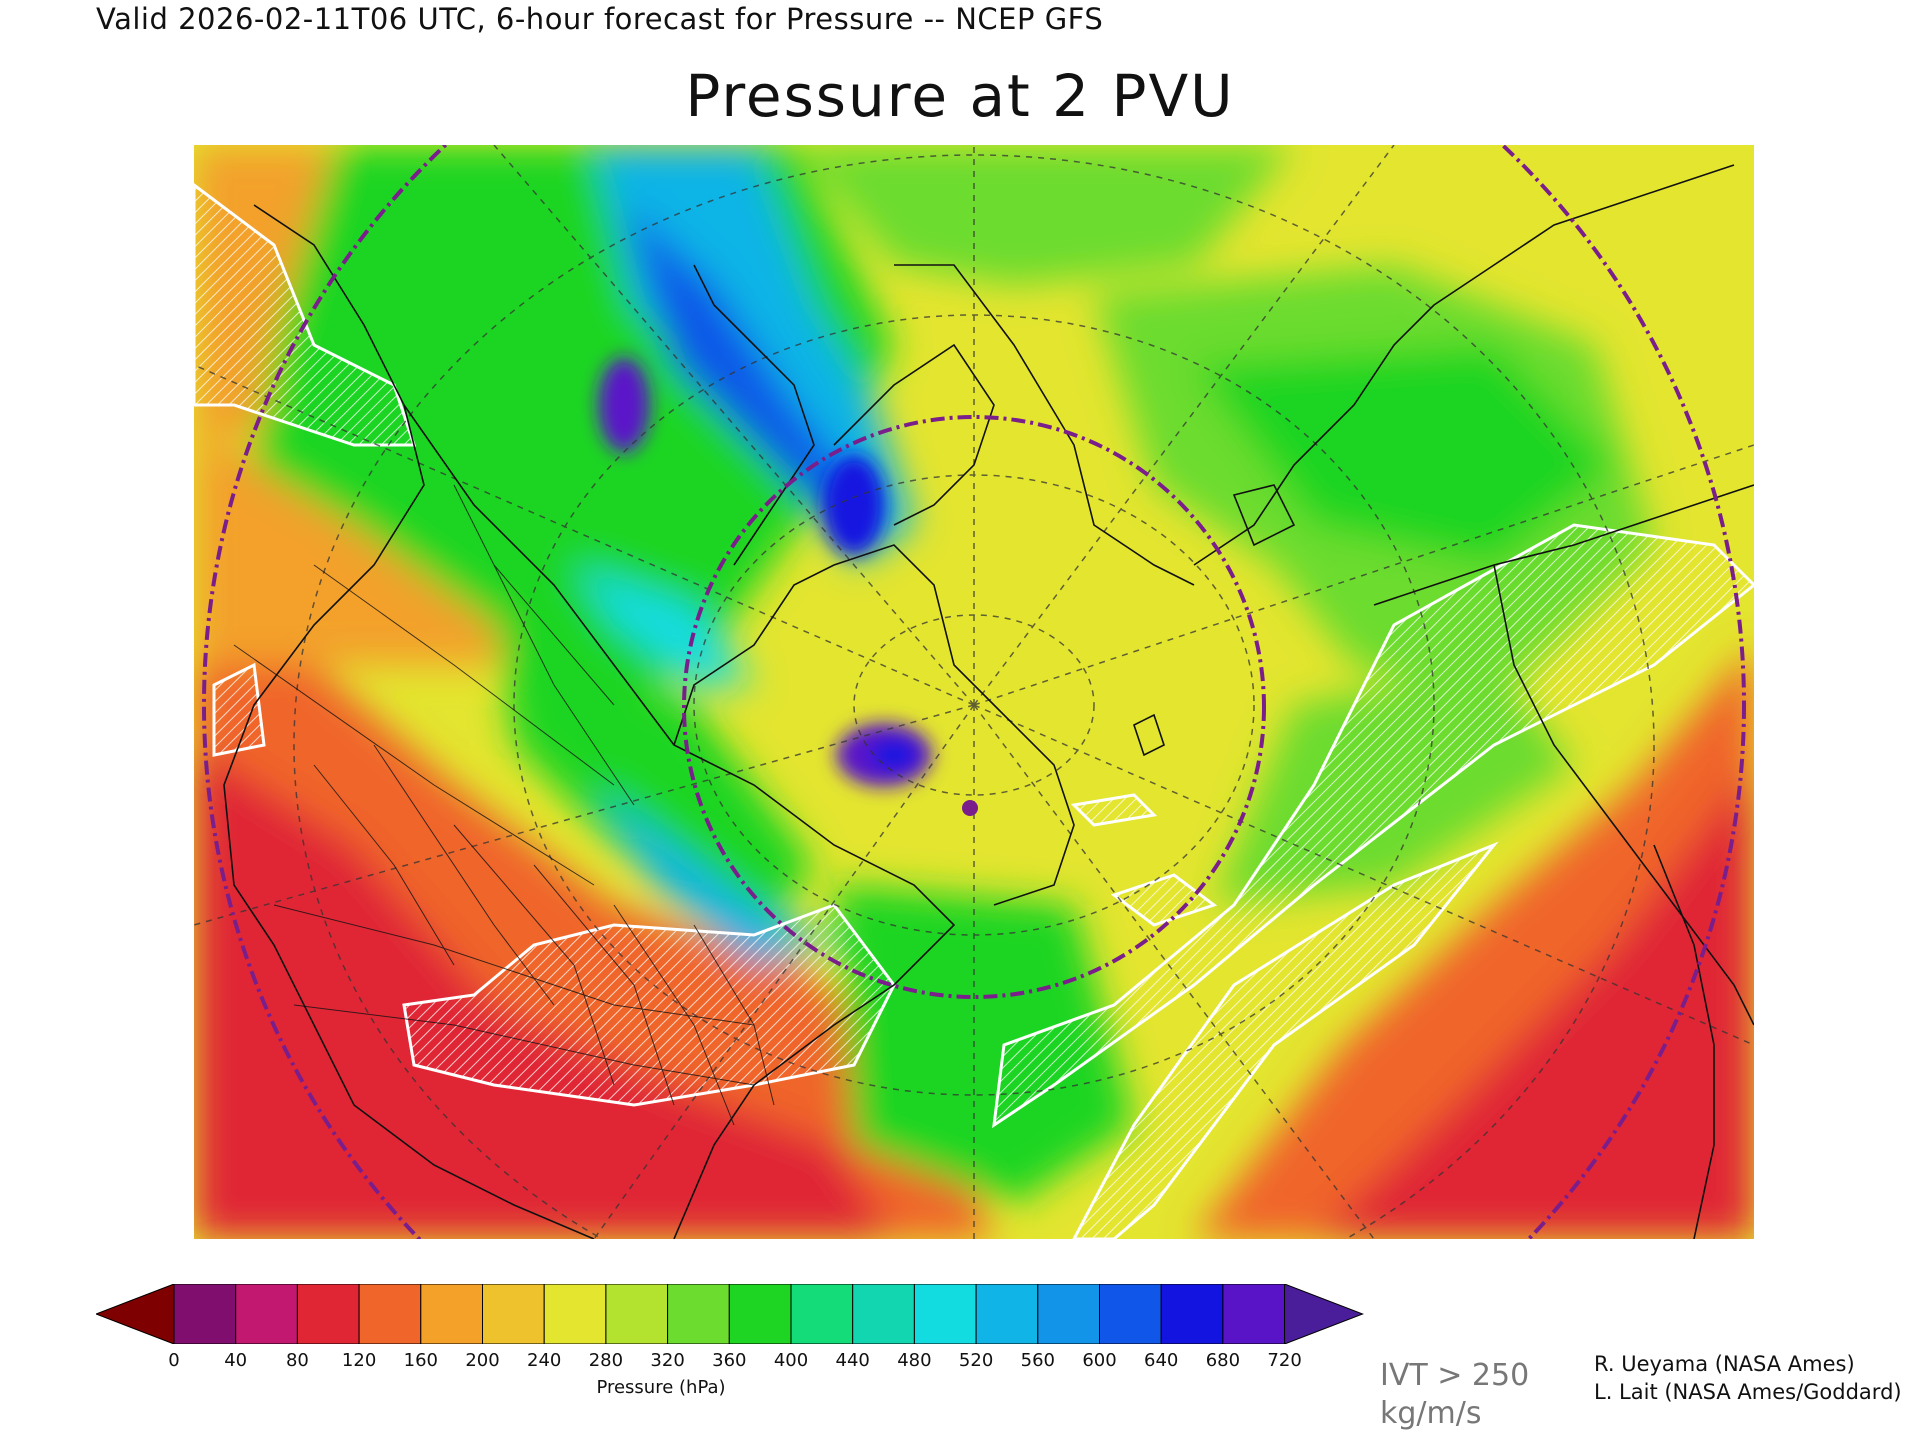 This screenshot has width=1920, height=1440. I want to click on colorbar-tick-label: 40, so click(236, 1360).